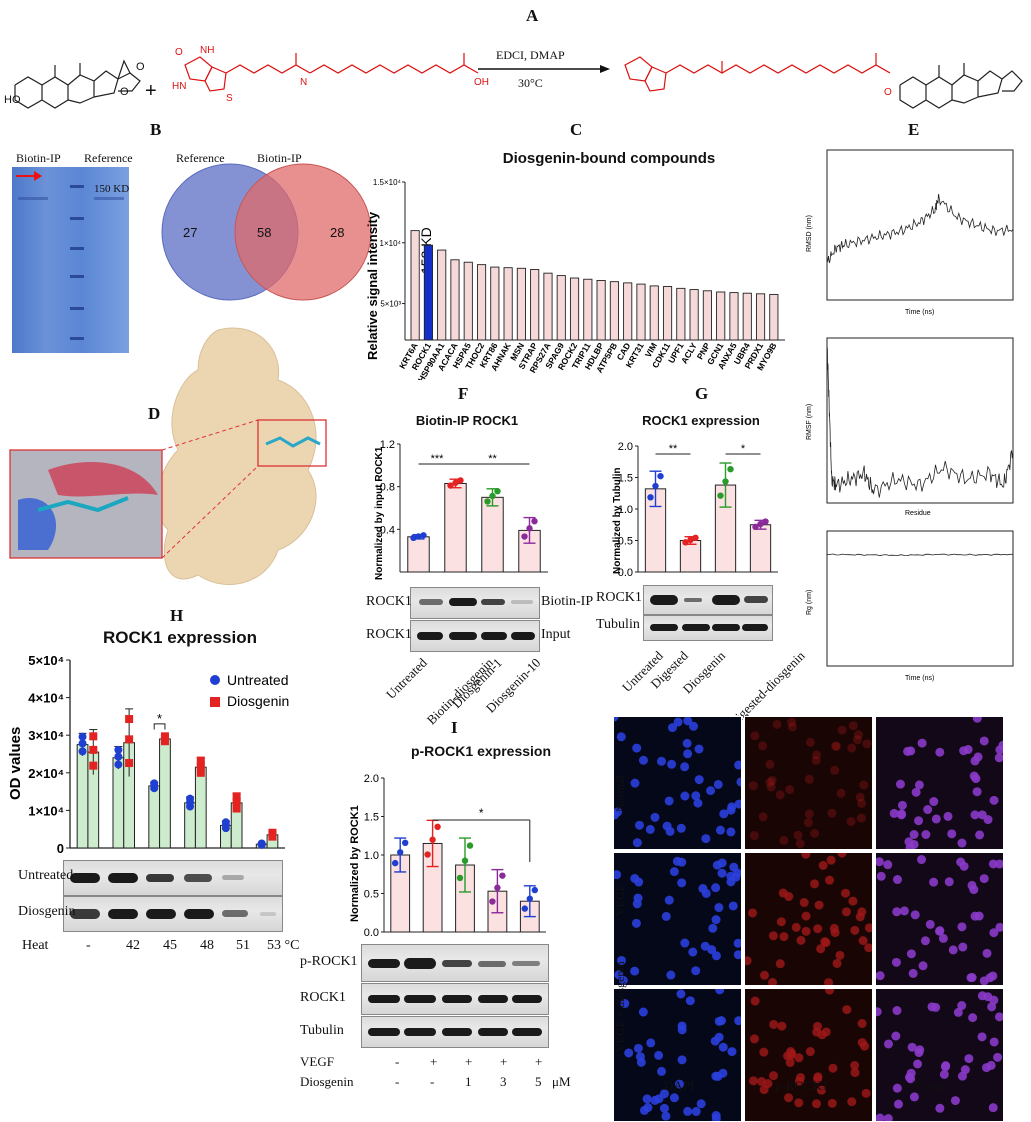 The height and width of the screenshot is (1122, 1031). Describe the element at coordinates (159, 726) in the screenshot. I see `chart-h-sig-bracket` at that location.